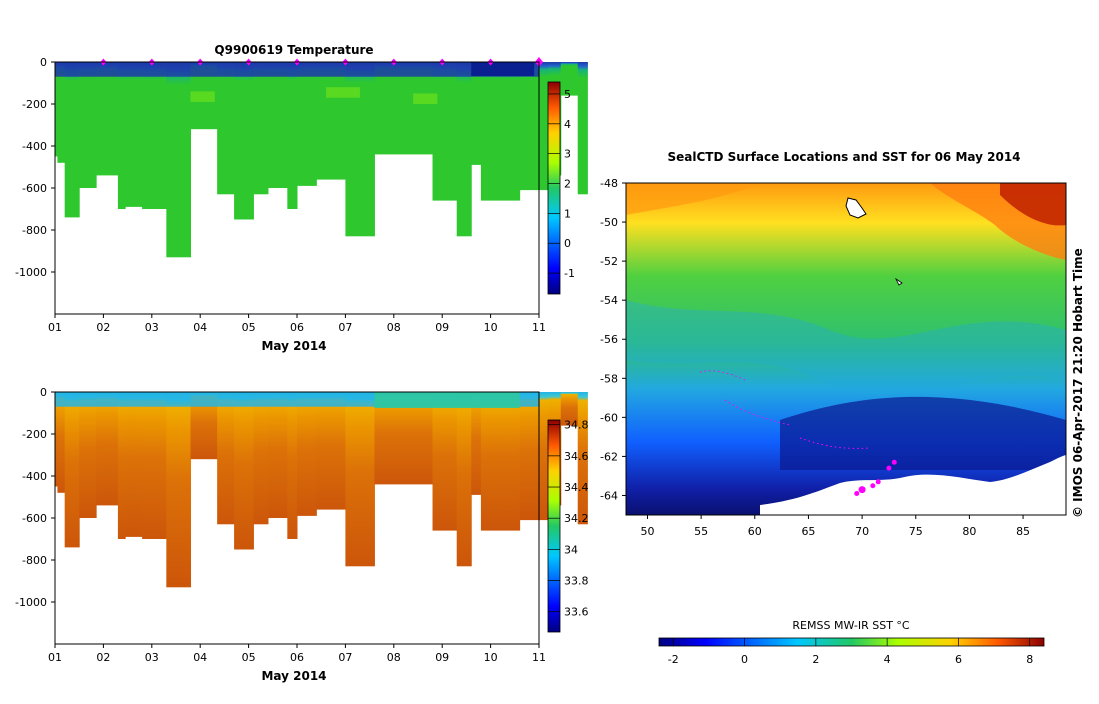 This screenshot has width=1099, height=704. What do you see at coordinates (874, 241) in the screenshot?
I see `island-outline-icon` at bounding box center [874, 241].